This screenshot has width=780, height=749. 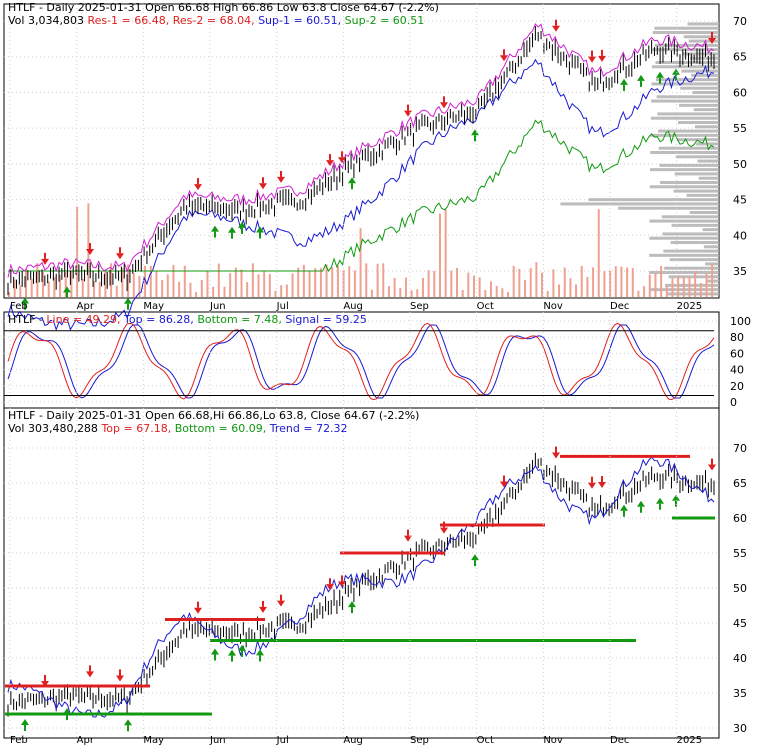 I want to click on p1-y-tick: 35, so click(x=740, y=271).